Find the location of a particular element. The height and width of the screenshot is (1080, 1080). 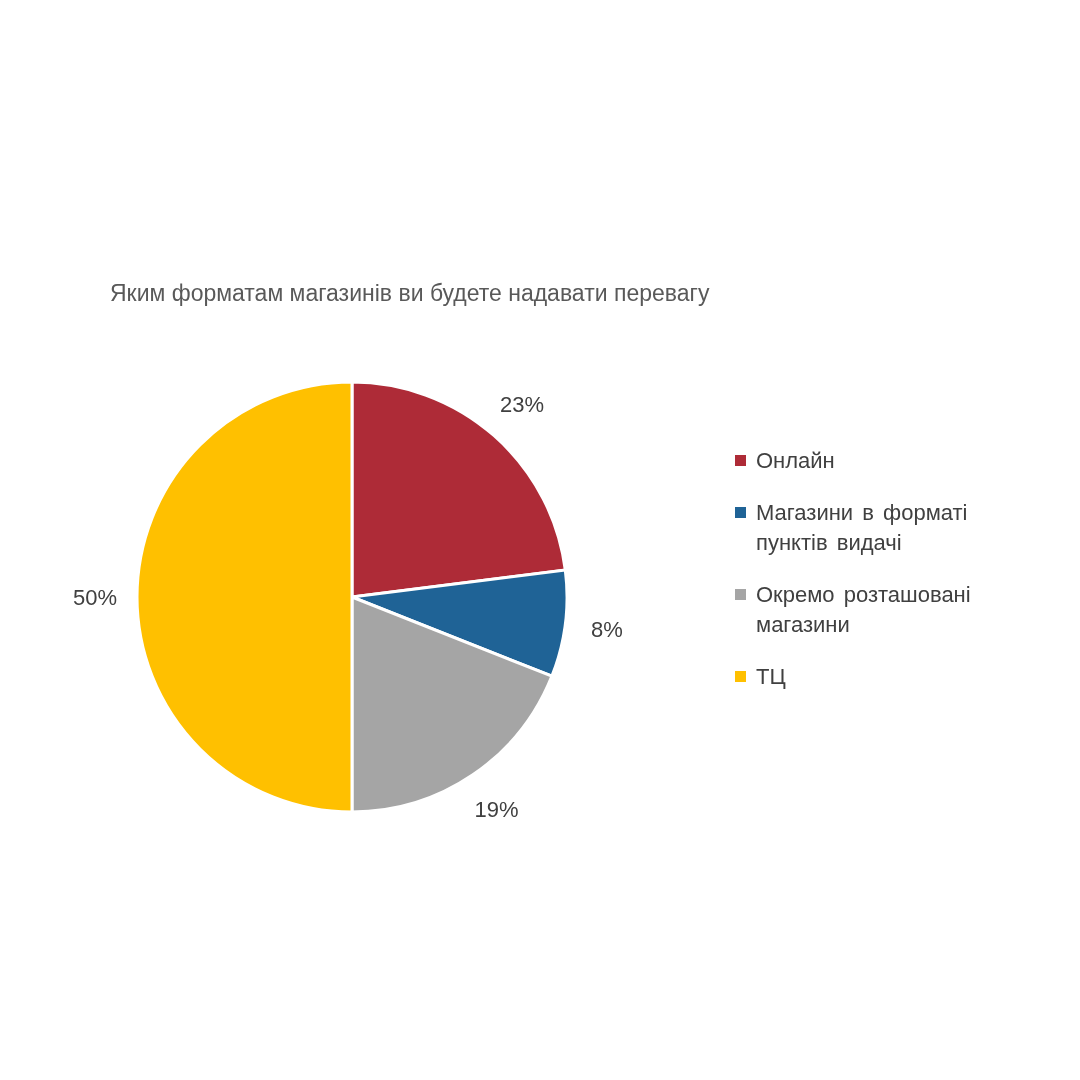

data-label: 8% is located at coordinates (607, 629).